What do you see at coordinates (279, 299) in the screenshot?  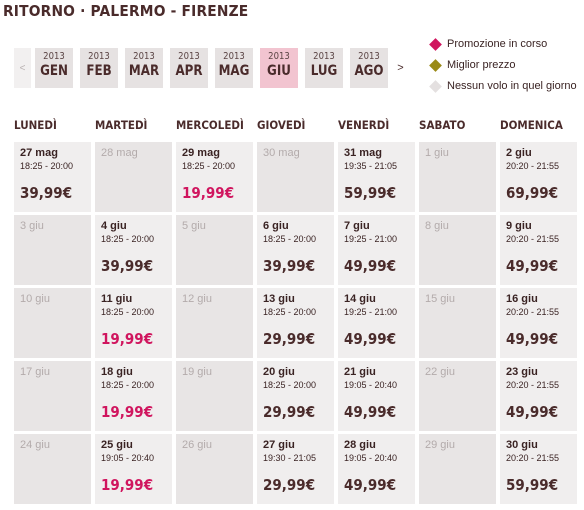 I see `cell-date: 13 giu` at bounding box center [279, 299].